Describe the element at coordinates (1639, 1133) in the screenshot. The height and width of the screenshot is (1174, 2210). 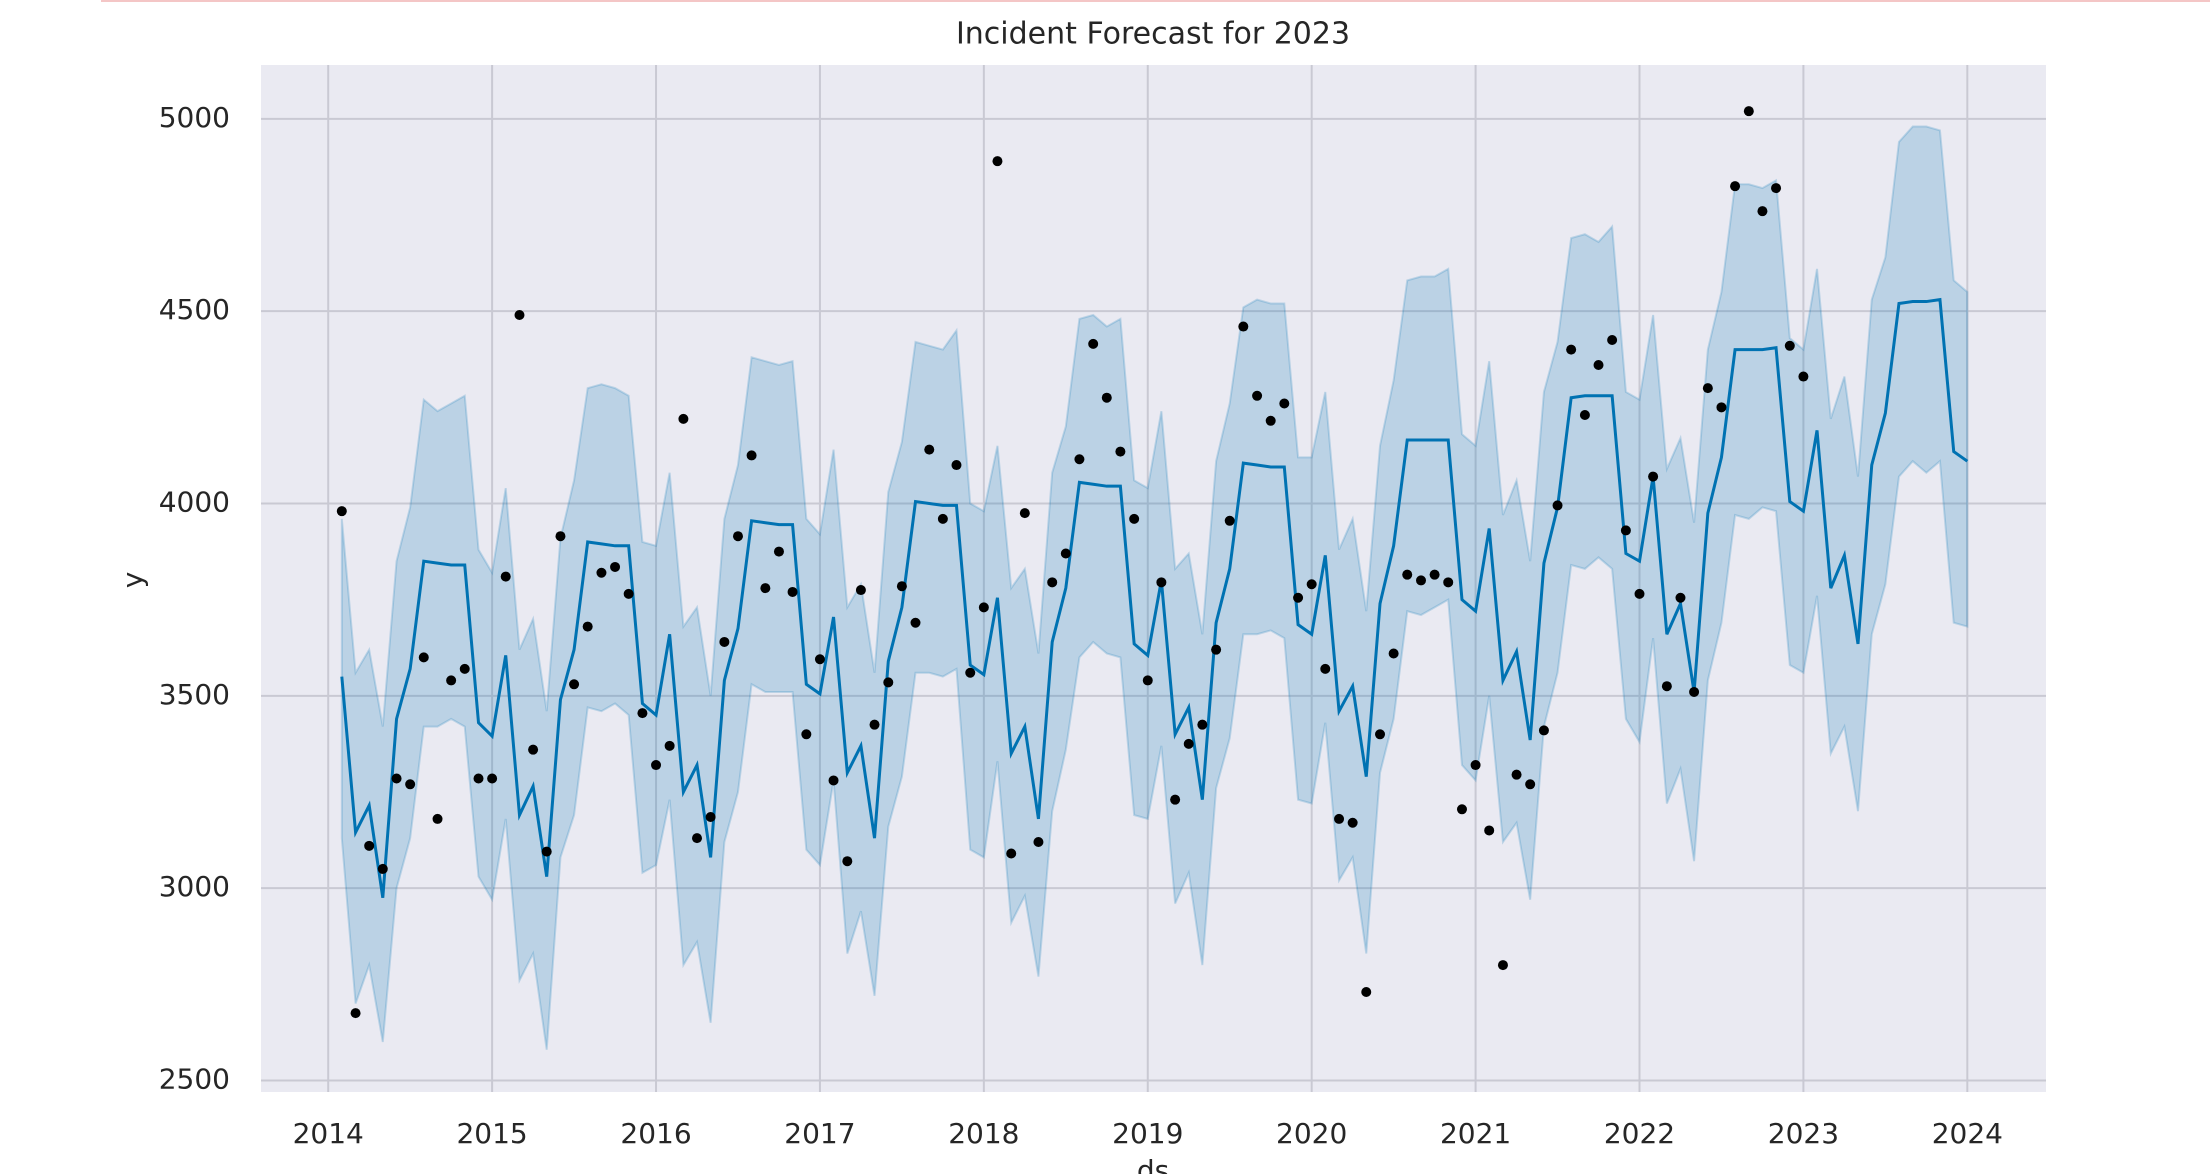
I see `x-tick-label: 2022` at that location.